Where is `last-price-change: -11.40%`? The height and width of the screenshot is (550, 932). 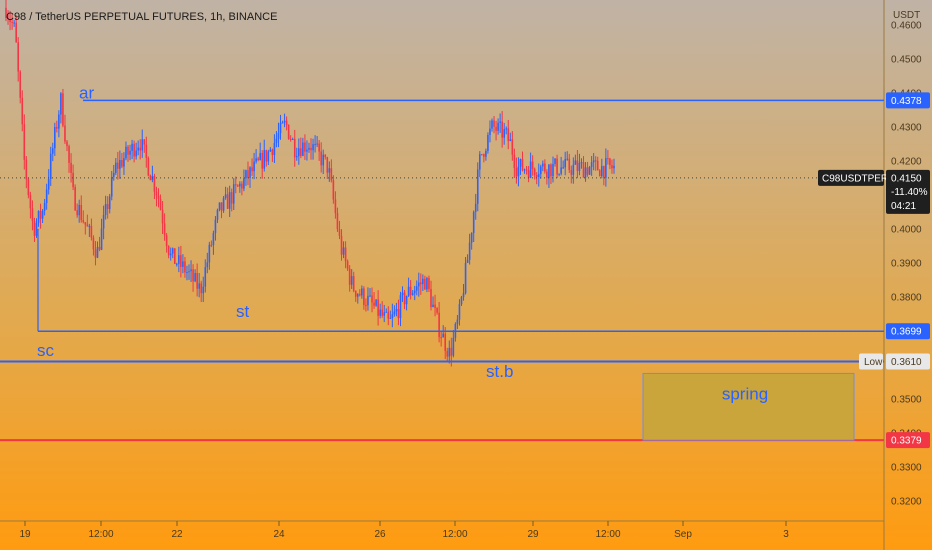
last-price-change: -11.40% is located at coordinates (909, 192).